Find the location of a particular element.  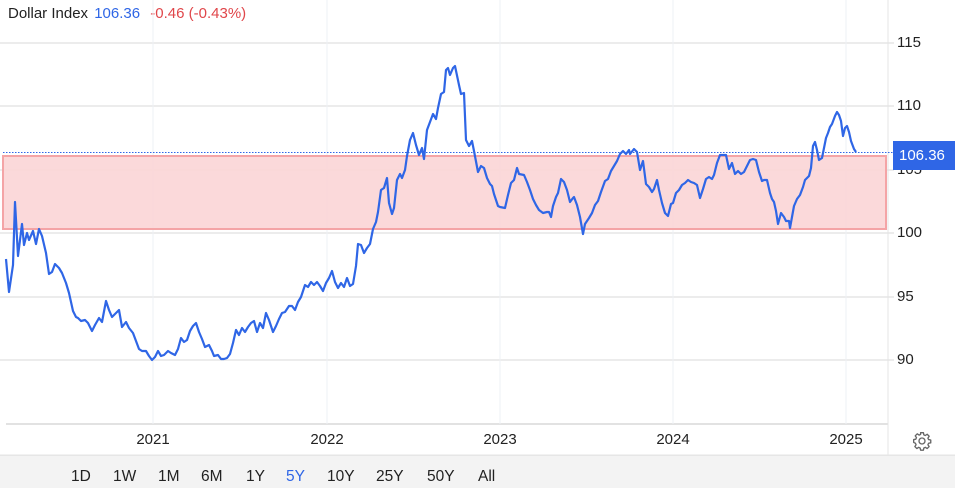

x-tick-2022: 2022 is located at coordinates (327, 439).